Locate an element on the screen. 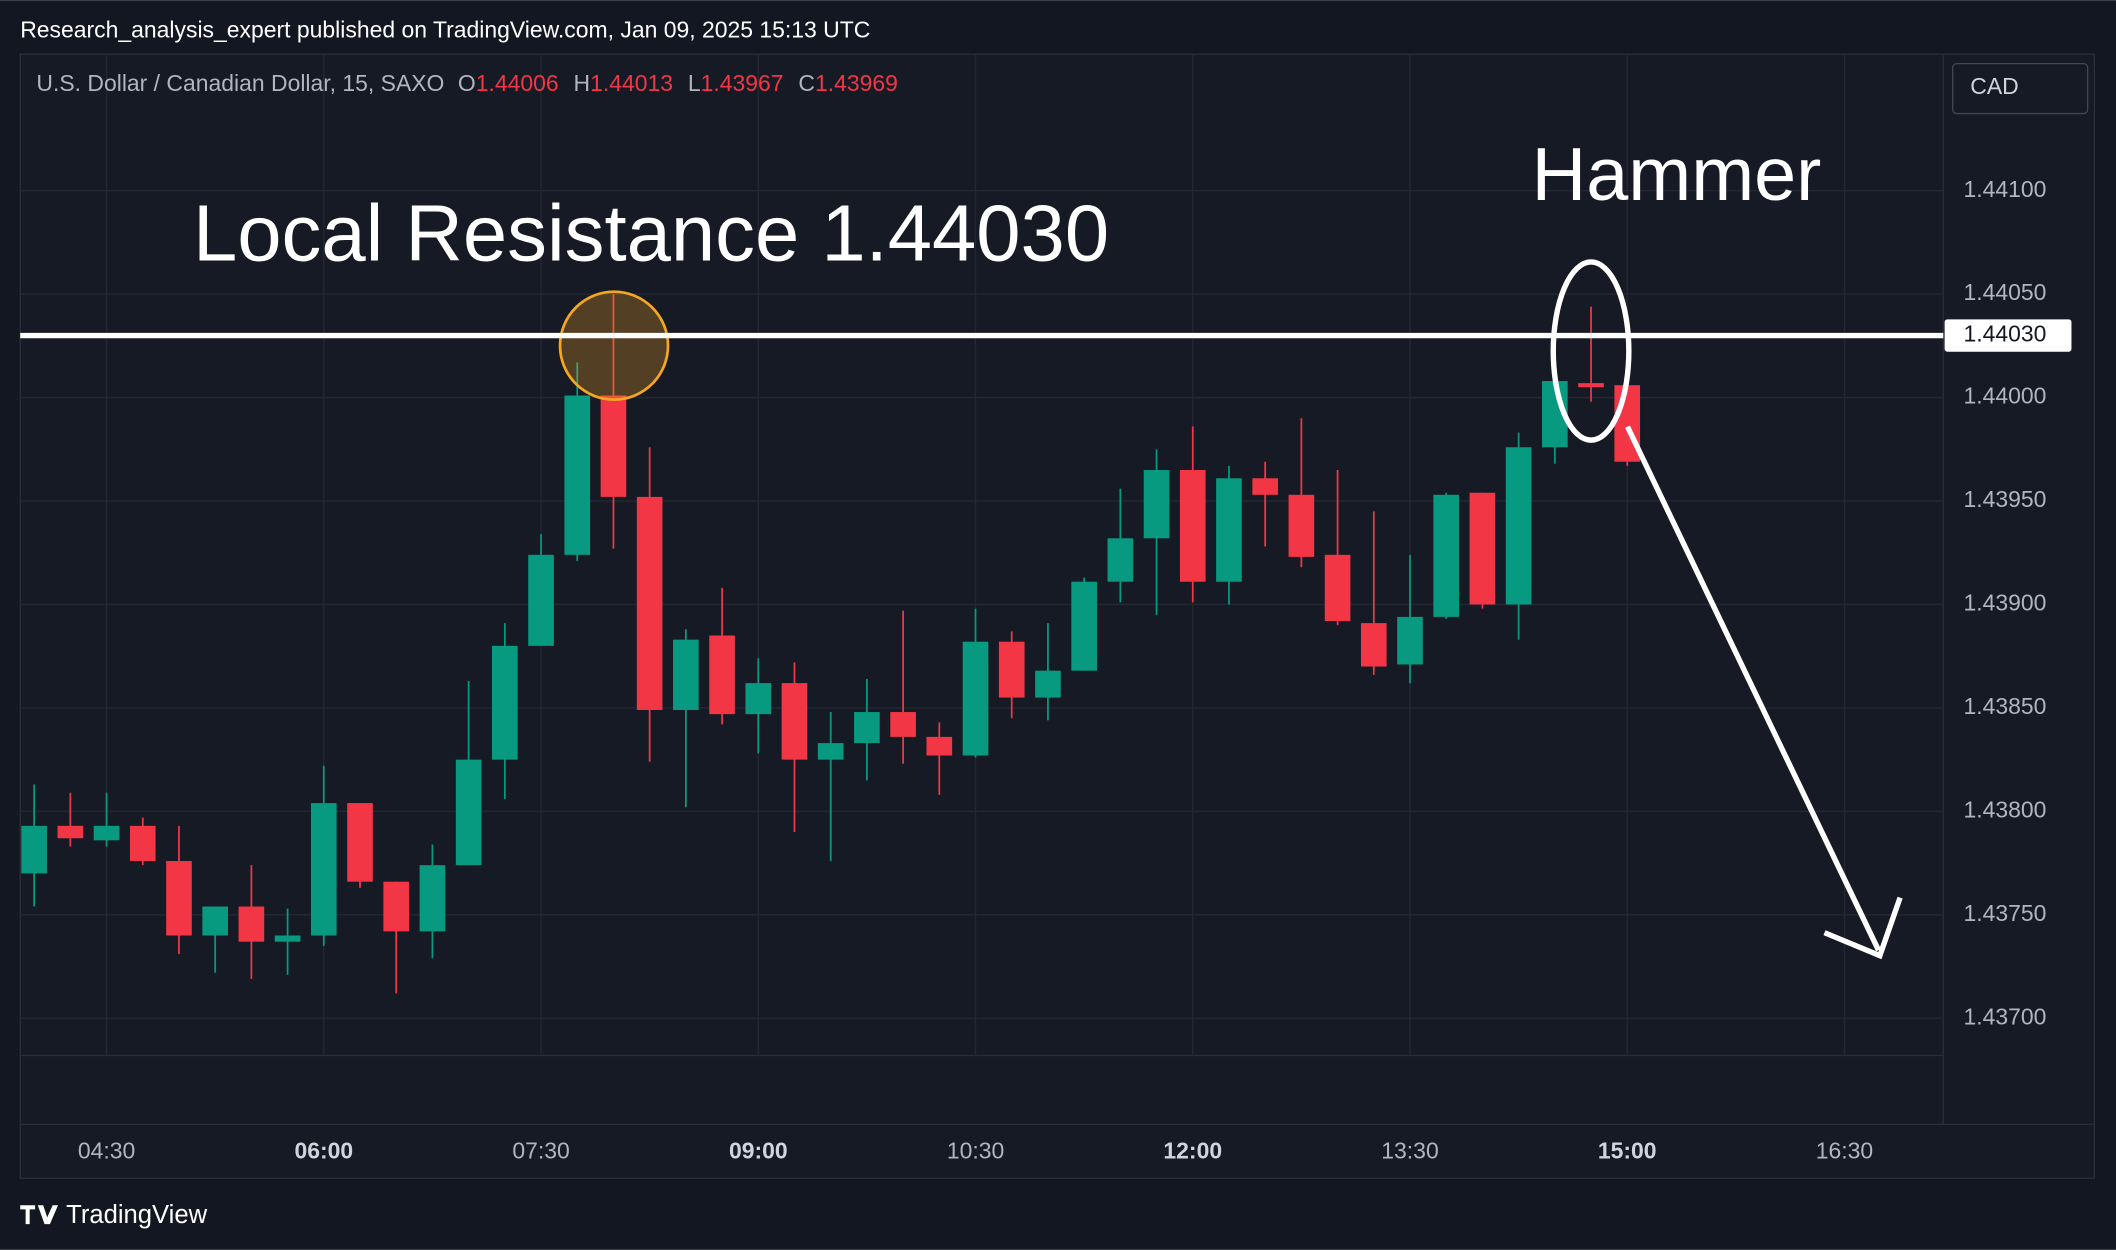 Image resolution: width=2116 pixels, height=1250 pixels. ohlc-value: 1.44013 is located at coordinates (631, 83).